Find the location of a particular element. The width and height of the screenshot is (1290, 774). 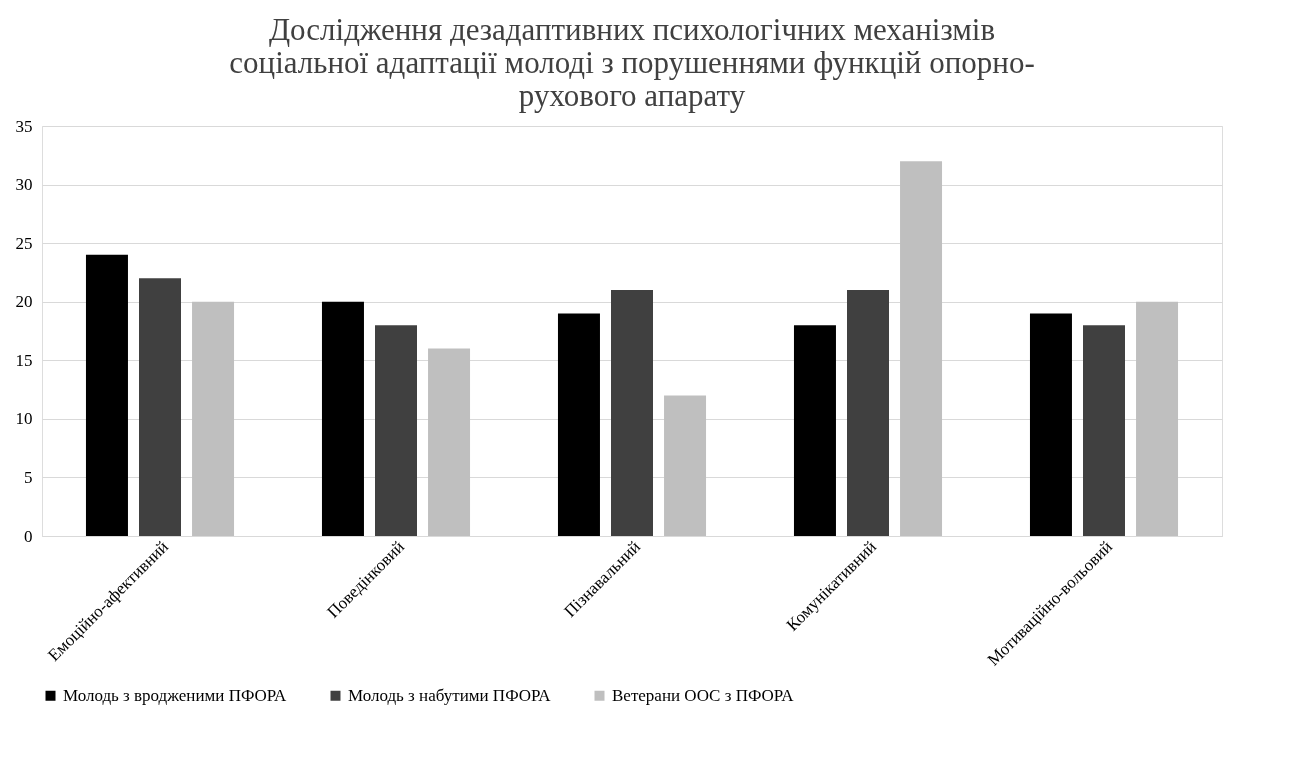

y-tick-label: 5 is located at coordinates (28, 477).